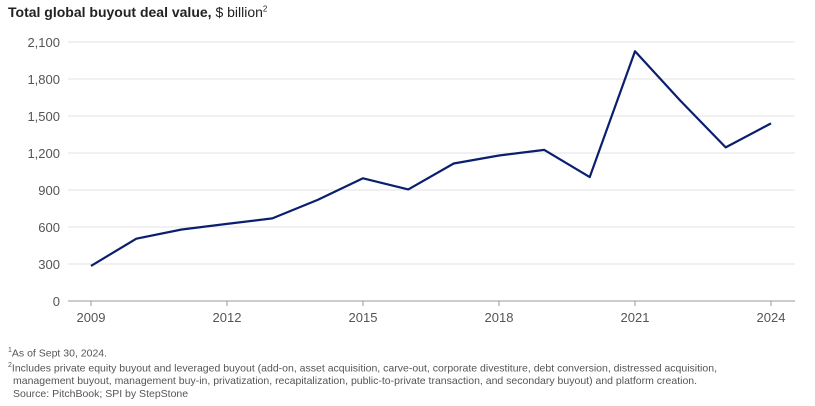  I want to click on y-tick-label: 0, so click(56, 301).